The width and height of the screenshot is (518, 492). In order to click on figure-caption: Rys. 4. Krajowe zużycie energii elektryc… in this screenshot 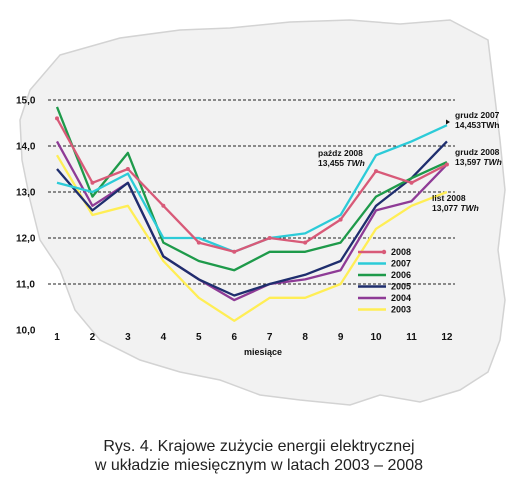, I will do `click(259, 456)`.